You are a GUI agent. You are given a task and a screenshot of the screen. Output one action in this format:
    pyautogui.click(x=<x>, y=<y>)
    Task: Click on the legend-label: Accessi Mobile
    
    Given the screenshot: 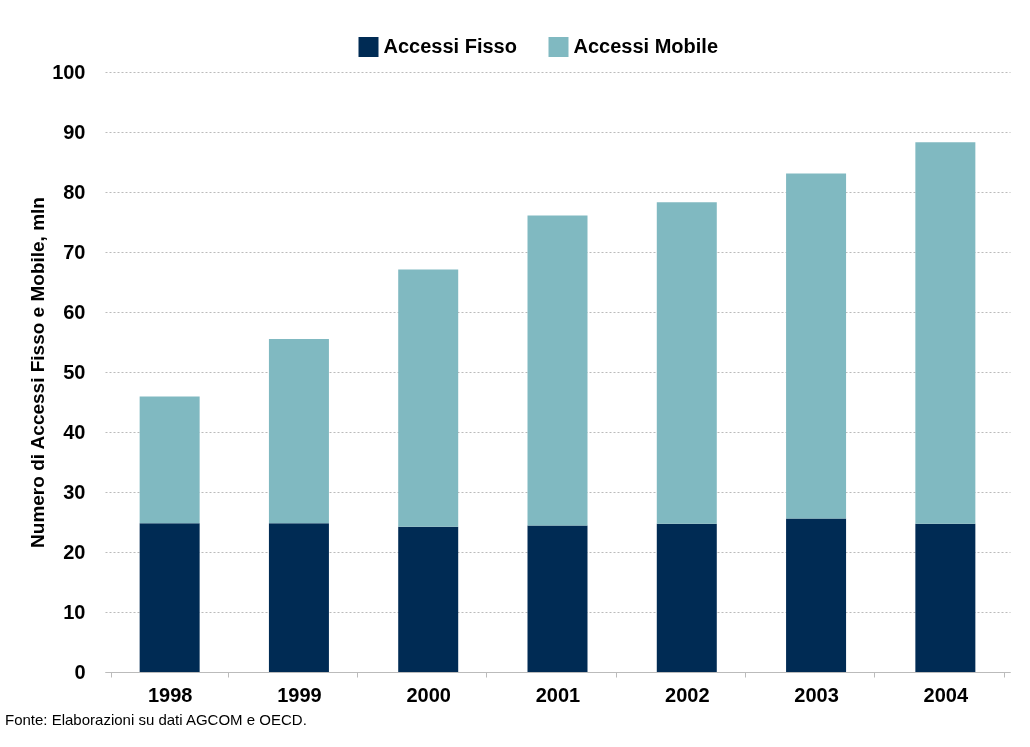 What is the action you would take?
    pyautogui.click(x=646, y=46)
    